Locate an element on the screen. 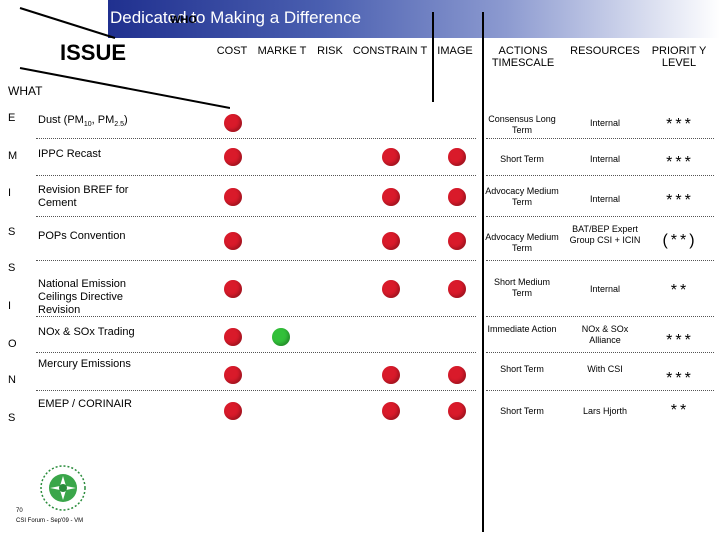 This screenshot has height=540, width=720. row-action: Short Medium Term is located at coordinates (522, 287).